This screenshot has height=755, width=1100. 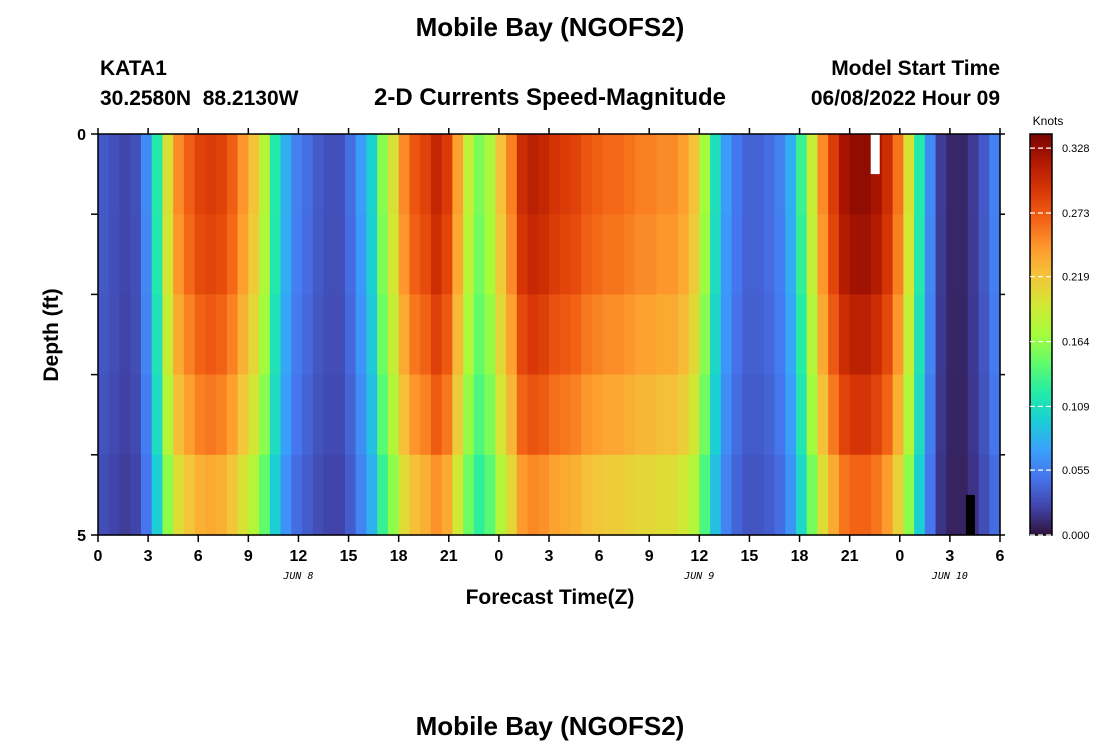 What do you see at coordinates (1076, 407) in the screenshot?
I see `colorbar-tick-label: 0.109` at bounding box center [1076, 407].